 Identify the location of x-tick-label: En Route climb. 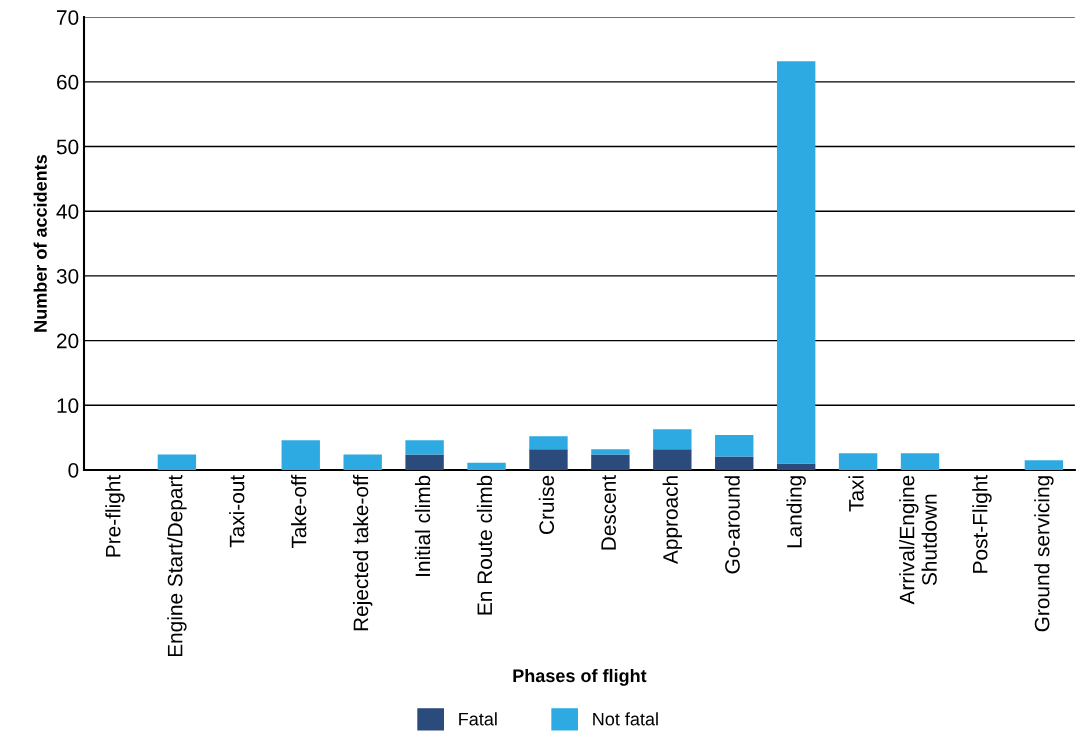
(484, 545).